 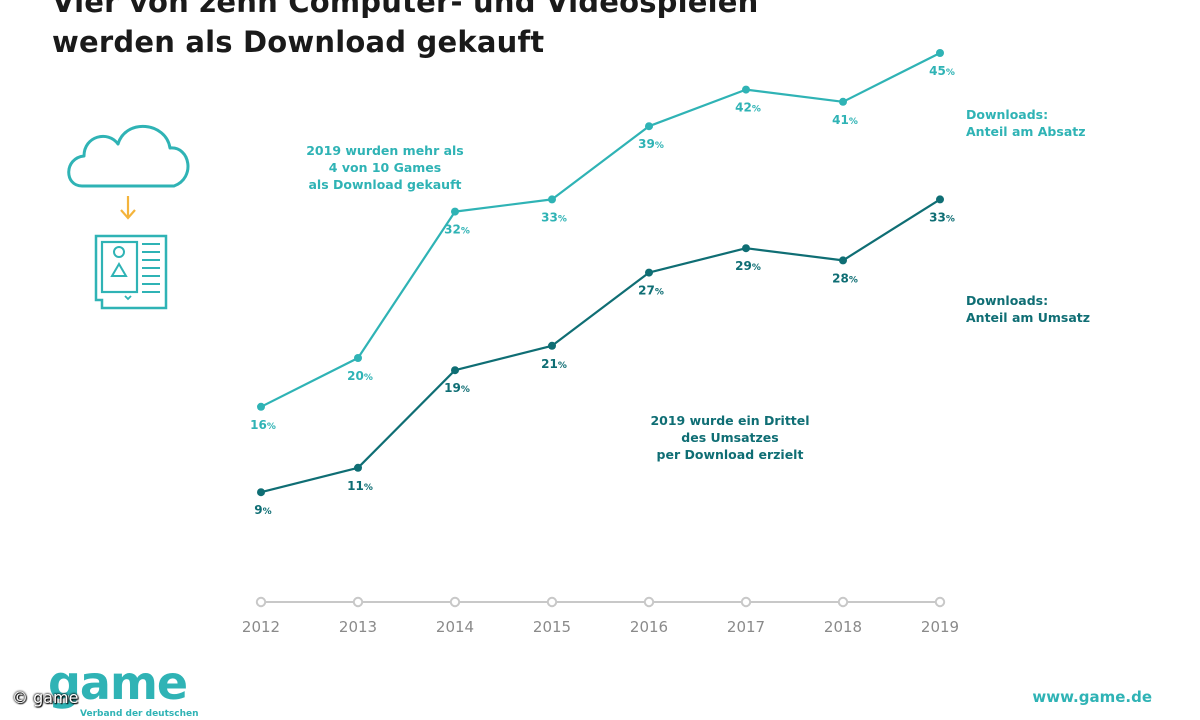 I want to click on data-label: 29%, so click(x=748, y=266).